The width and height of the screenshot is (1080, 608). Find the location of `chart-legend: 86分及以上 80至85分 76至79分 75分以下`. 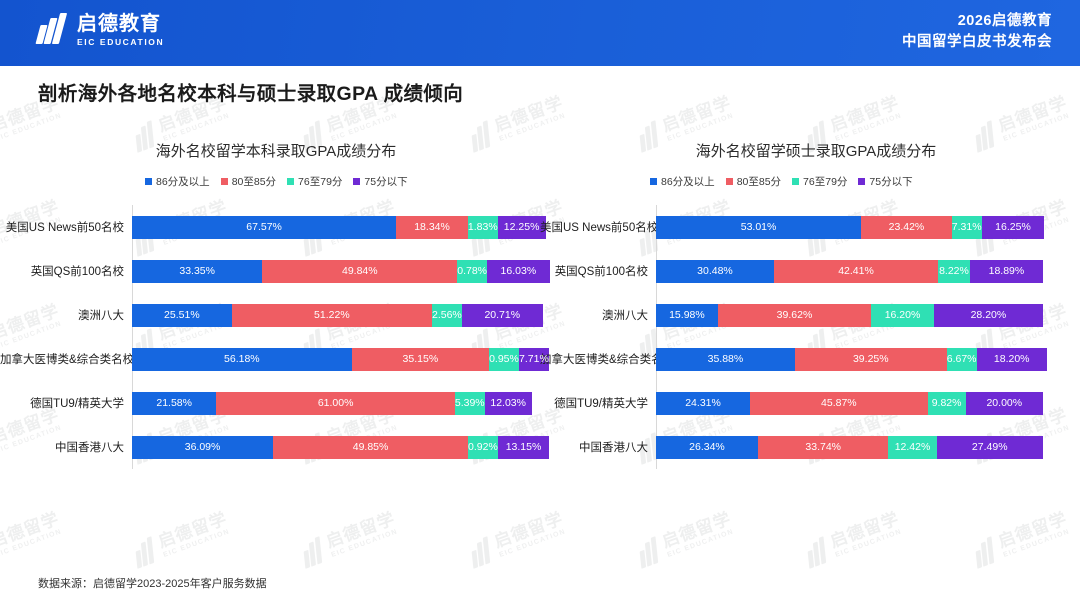

chart-legend: 86分及以上 80至85分 76至79分 75分以下 is located at coordinates (810, 181).